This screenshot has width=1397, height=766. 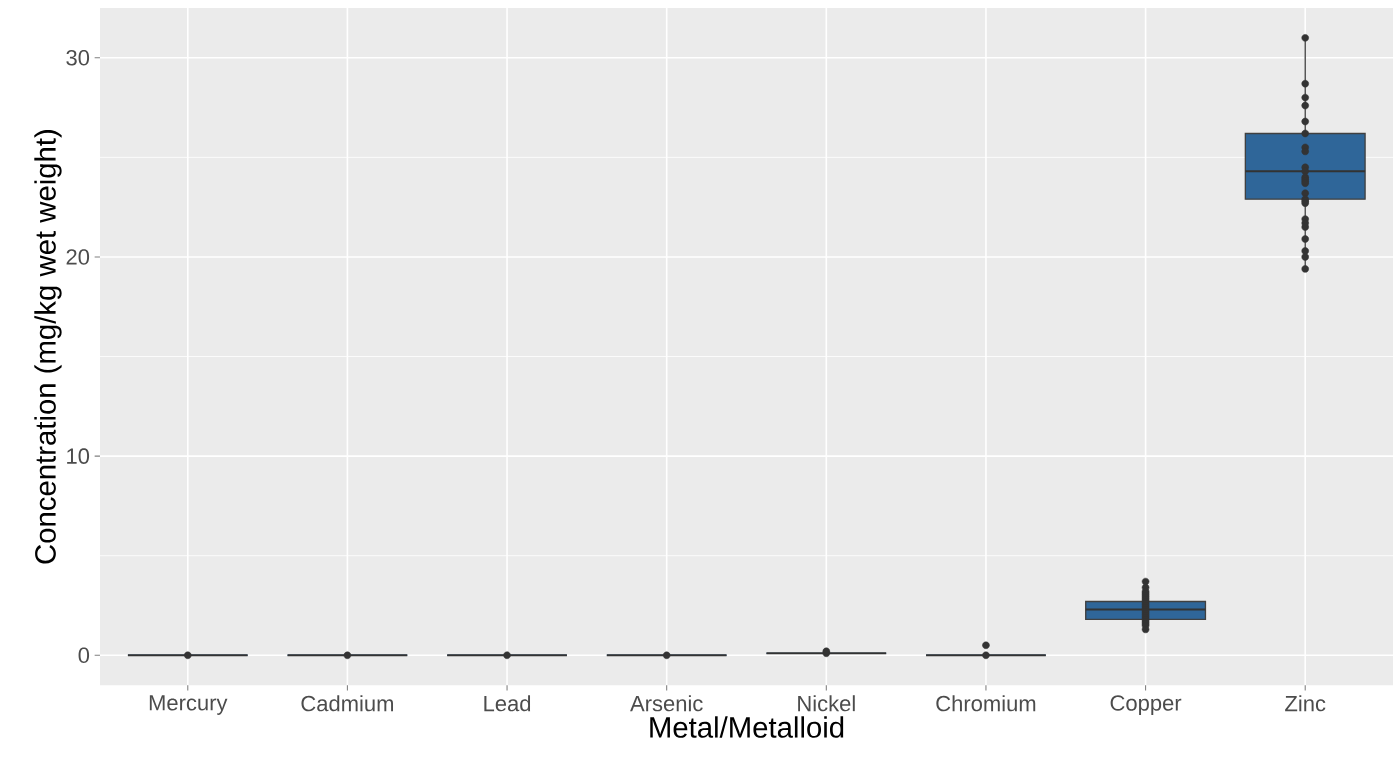 I want to click on y-tick-label: 30, so click(x=78, y=58).